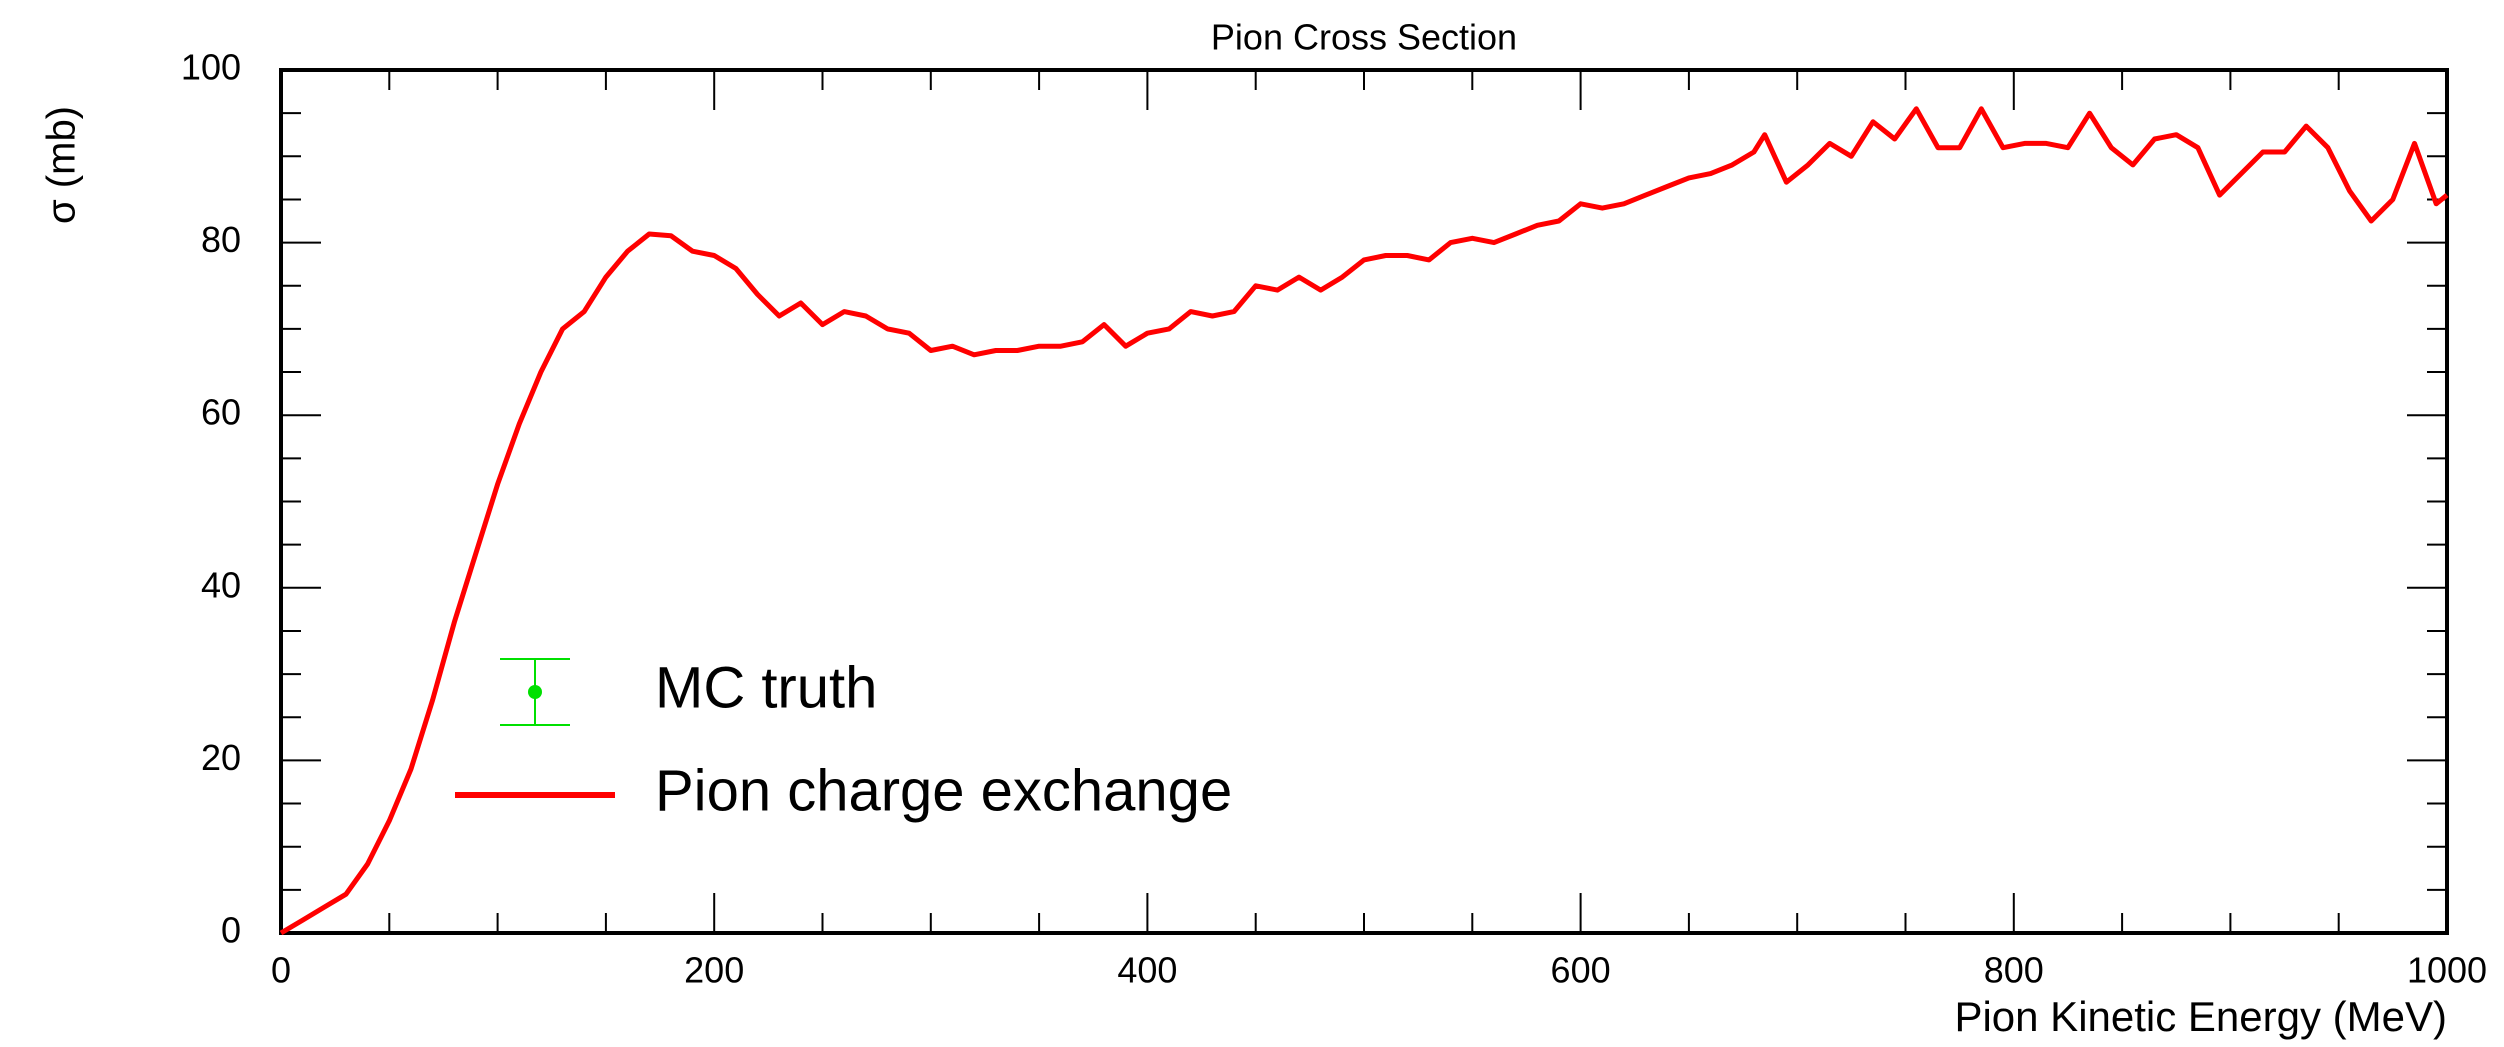 The height and width of the screenshot is (1047, 2504). What do you see at coordinates (211, 67) in the screenshot?
I see `y-tick-label: 100` at bounding box center [211, 67].